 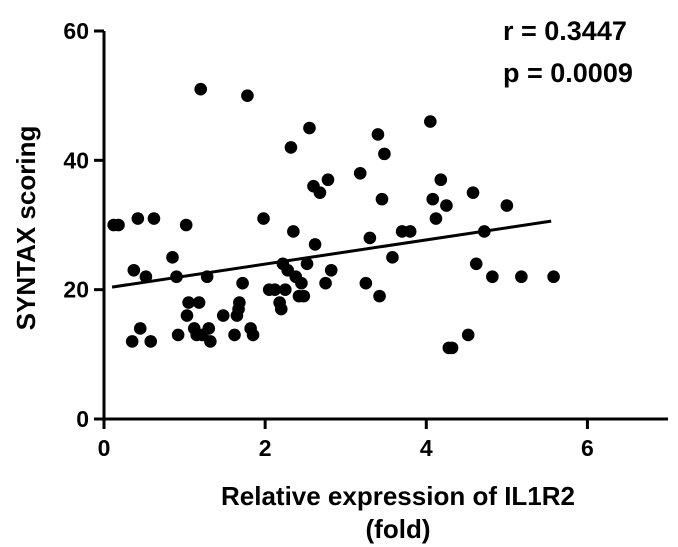 I want to click on regression-group, so click(x=331, y=254).